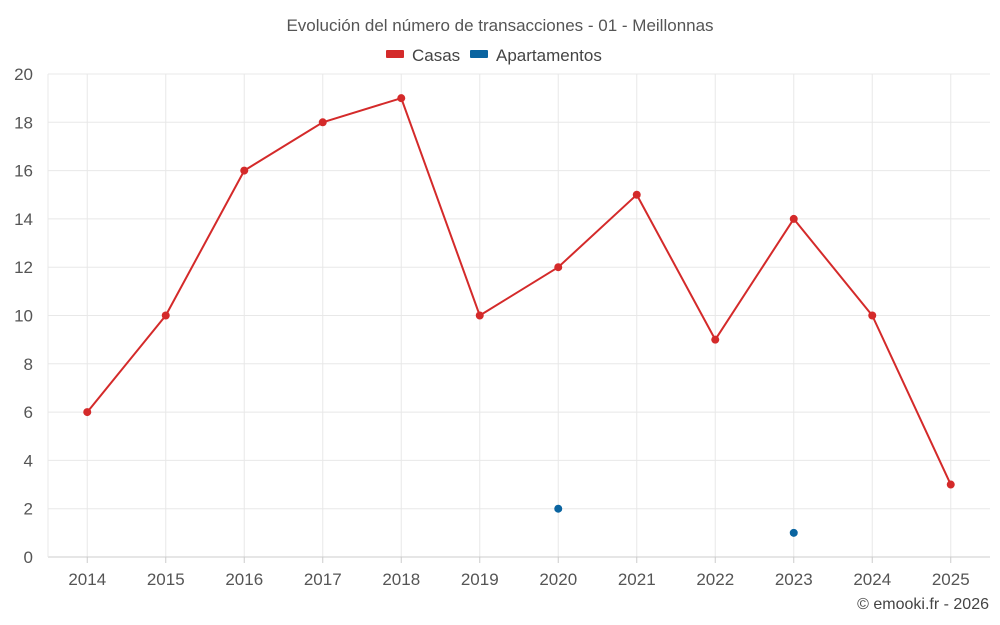  Describe the element at coordinates (23, 122) in the screenshot. I see `y-tick-label: 18` at that location.